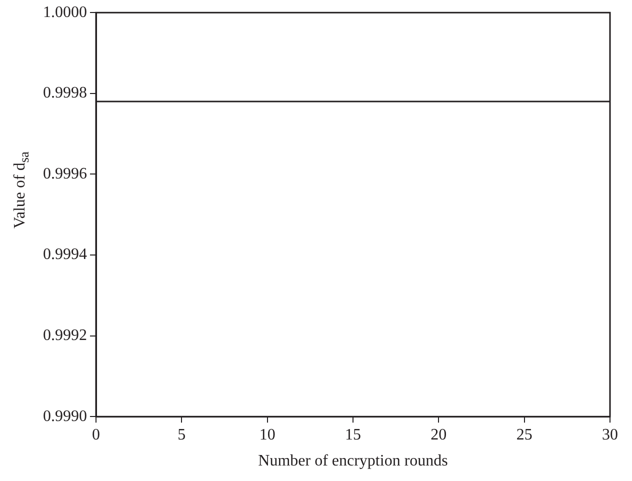 The height and width of the screenshot is (481, 632). Describe the element at coordinates (65, 416) in the screenshot. I see `y-tick-label: 0.9990` at that location.